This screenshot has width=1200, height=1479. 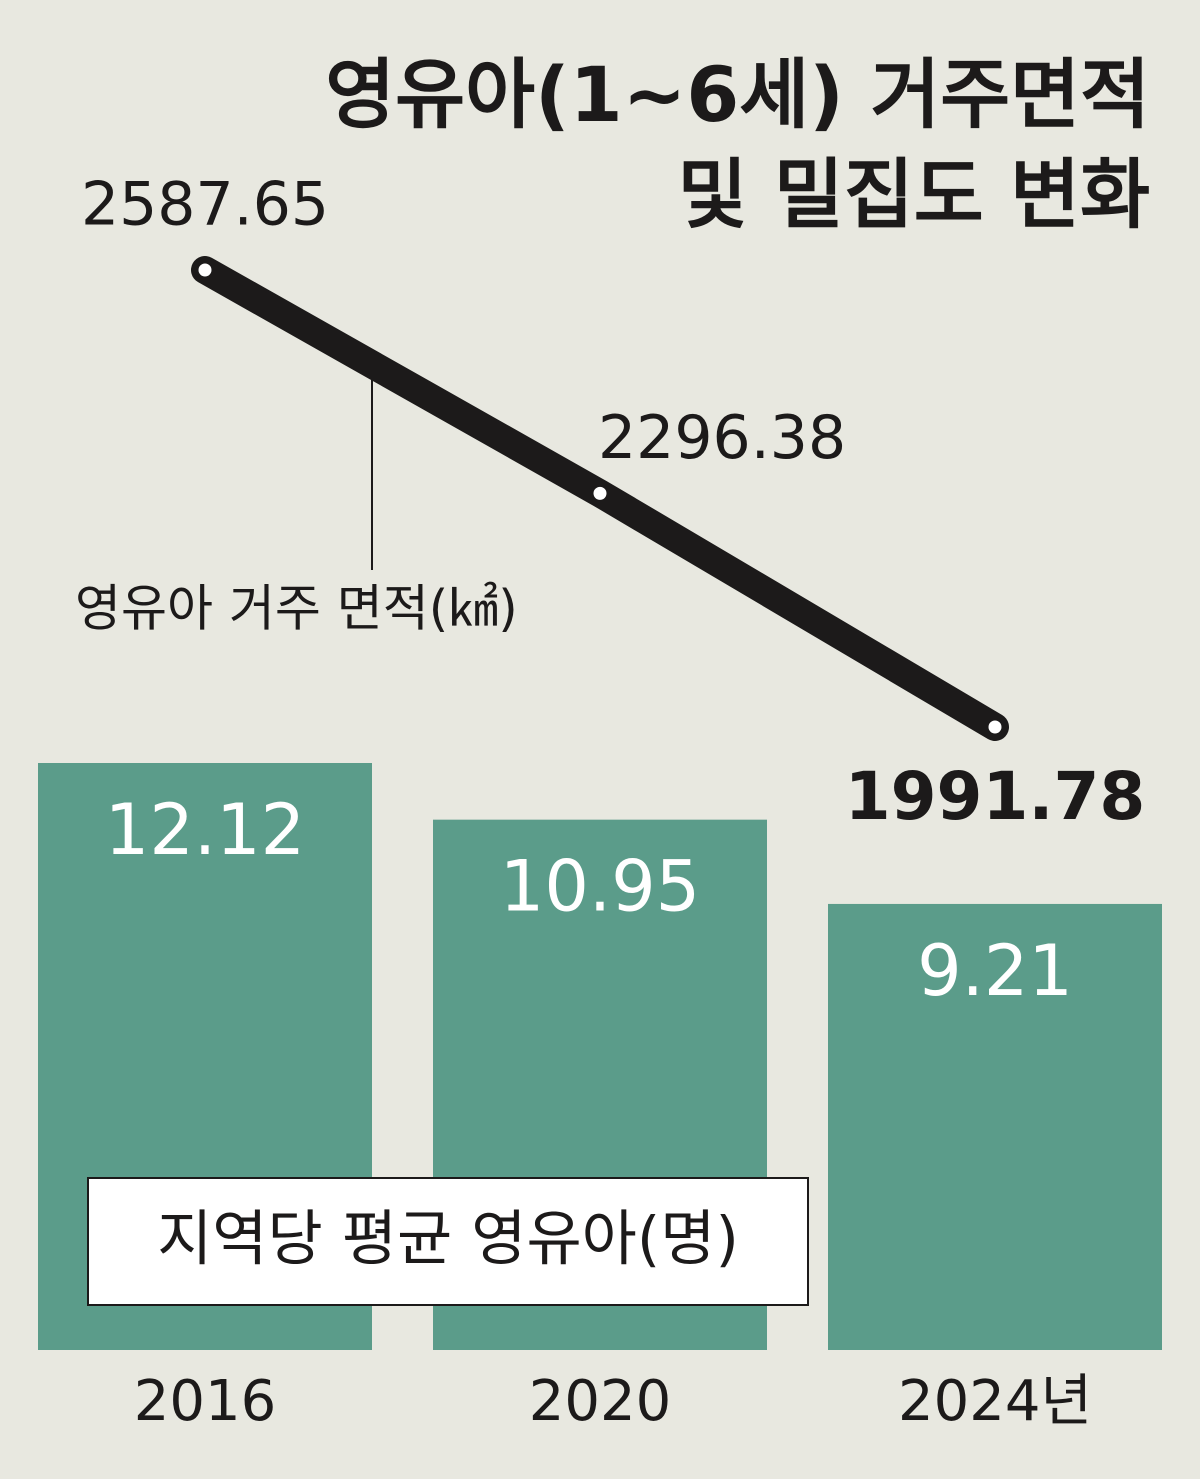 What do you see at coordinates (205, 1401) in the screenshot?
I see `x-tick-label: 2016` at bounding box center [205, 1401].